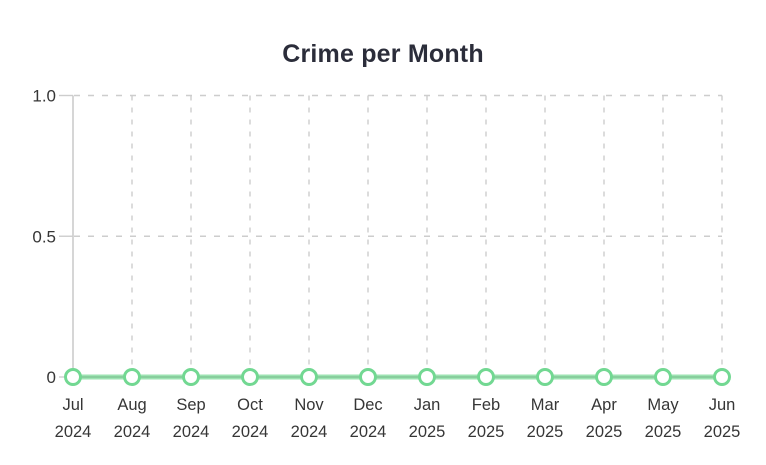 The image size is (766, 465). What do you see at coordinates (51, 377) in the screenshot?
I see `y-tick-label: 0` at bounding box center [51, 377].